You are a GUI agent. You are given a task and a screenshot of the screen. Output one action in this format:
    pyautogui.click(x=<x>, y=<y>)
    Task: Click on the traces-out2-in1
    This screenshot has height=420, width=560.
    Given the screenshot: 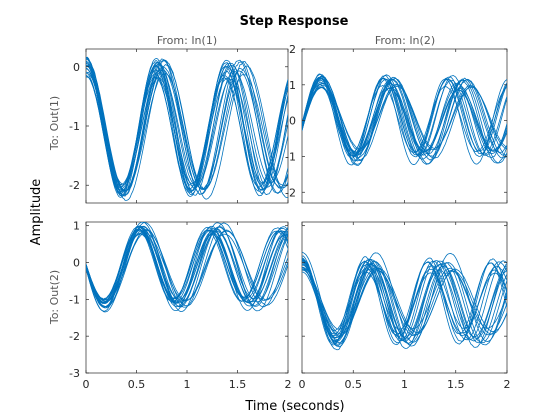 What is the action you would take?
    pyautogui.click(x=187, y=267)
    